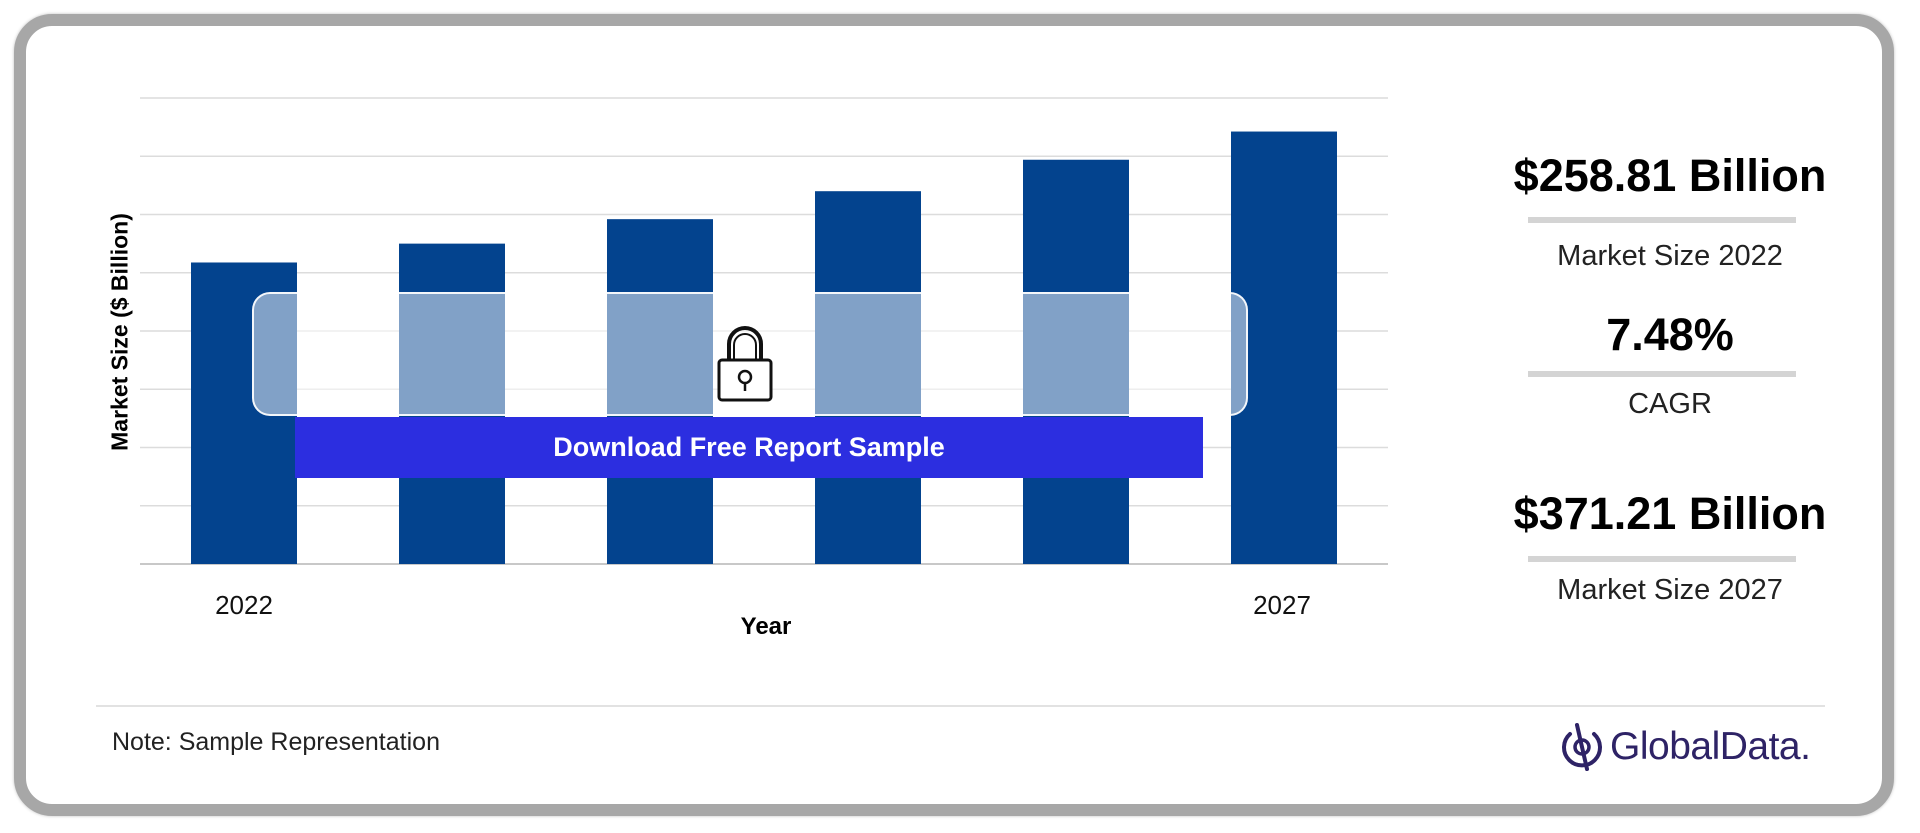 This screenshot has height=833, width=1920. Describe the element at coordinates (244, 605) in the screenshot. I see `x-tick-label-2022: 2022` at that location.